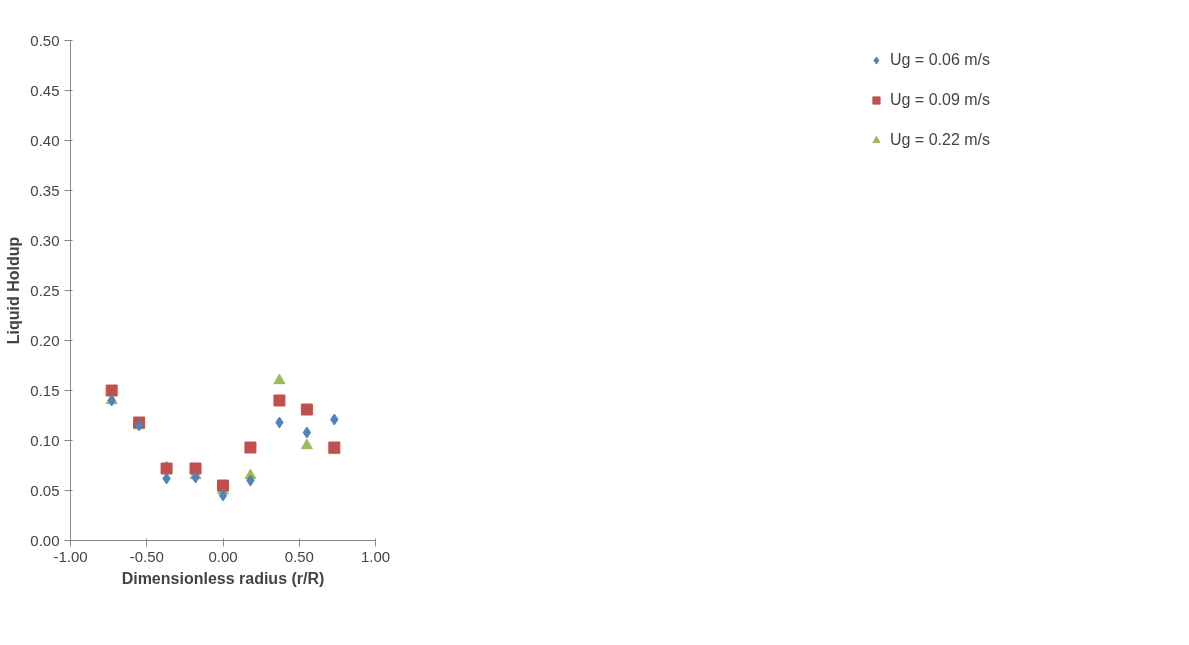  What do you see at coordinates (45, 340) in the screenshot?
I see `y-tick-label: 0.20` at bounding box center [45, 340].